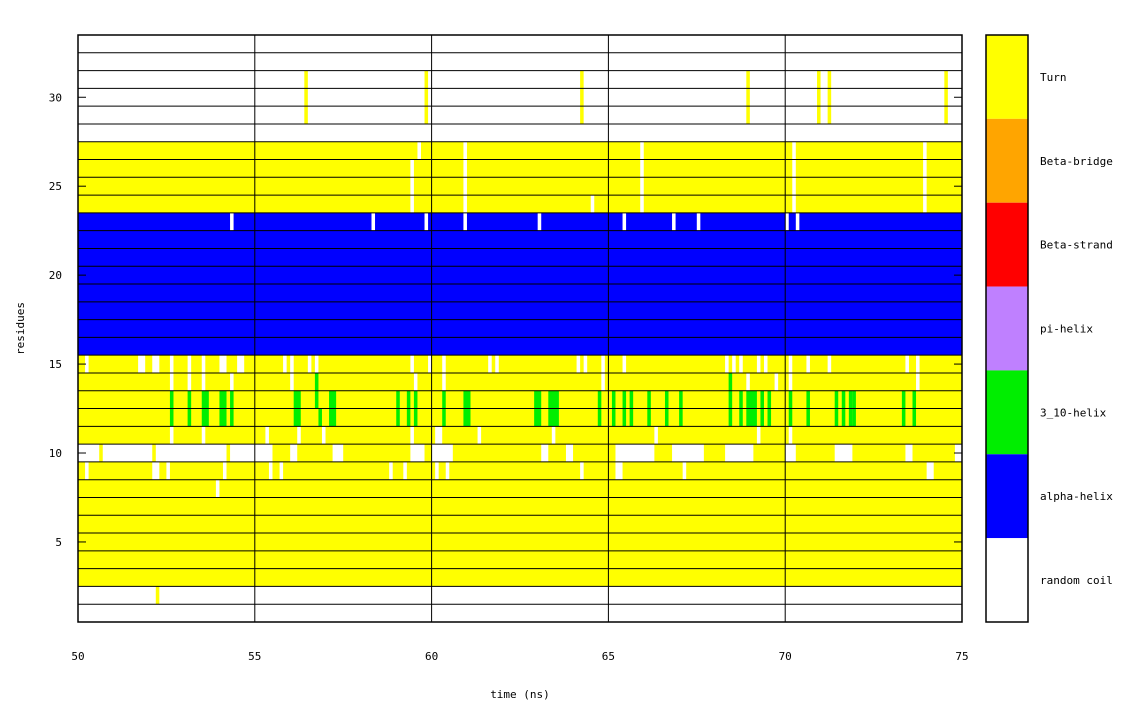  What do you see at coordinates (519, 656) in the screenshot?
I see `x-axis-ticks: 50 55 60 65 70 75` at bounding box center [519, 656].